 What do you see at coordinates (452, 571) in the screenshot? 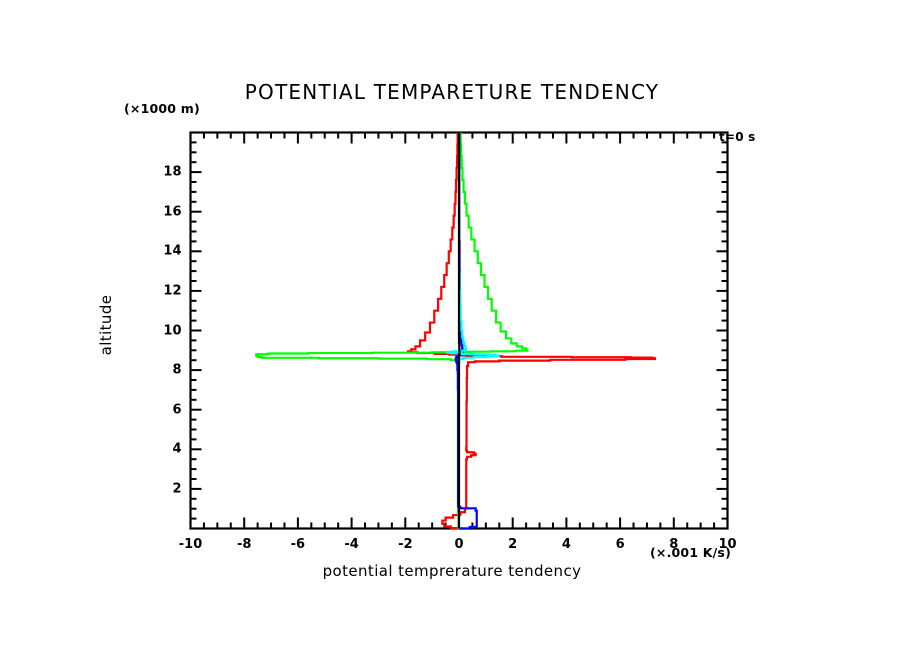
I see `x-axis-title: potential temprerature tendency` at bounding box center [452, 571].